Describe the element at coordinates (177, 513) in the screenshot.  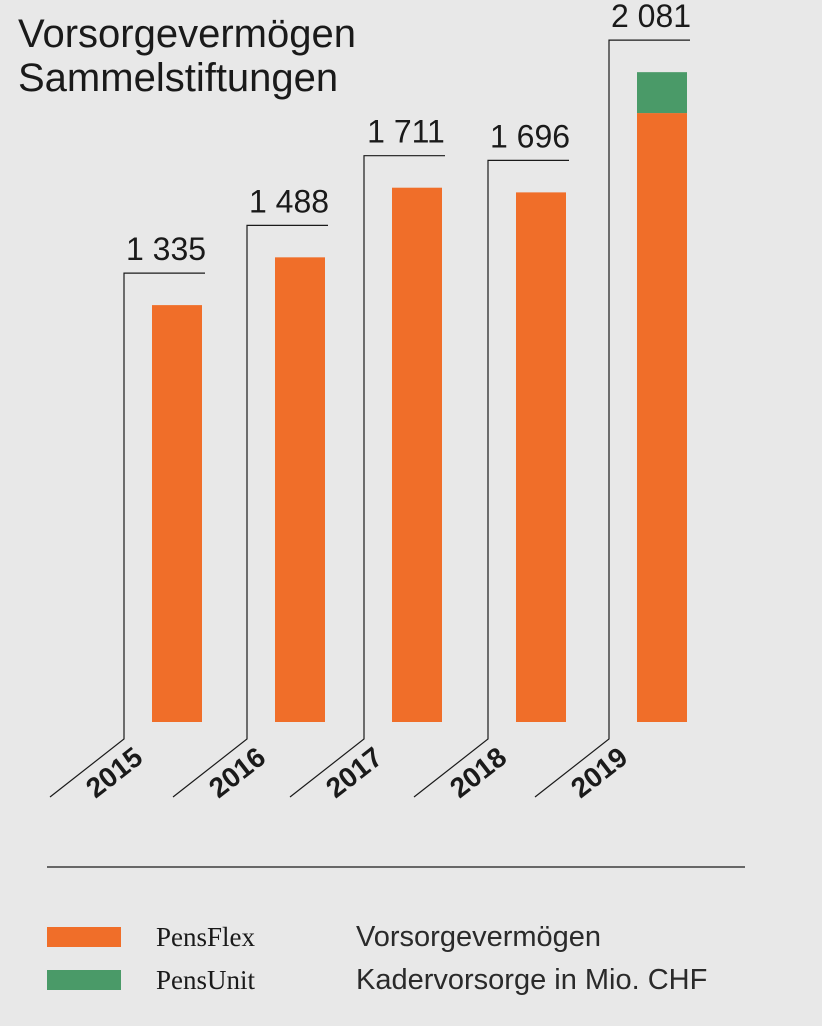
I see `bar-pensflex-2015` at that location.